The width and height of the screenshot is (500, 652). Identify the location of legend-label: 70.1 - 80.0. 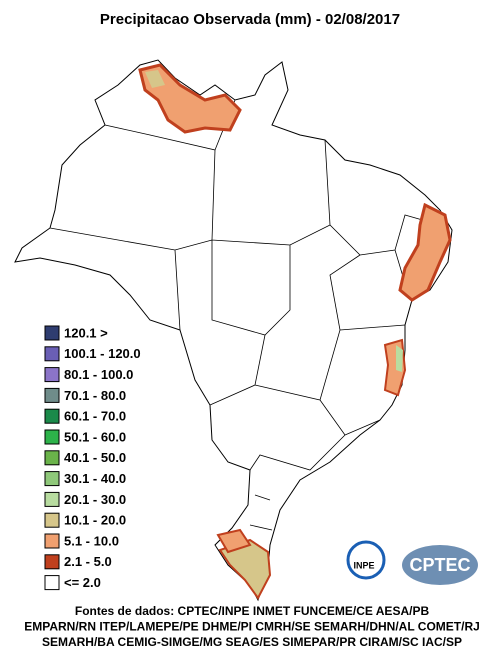
(95, 395).